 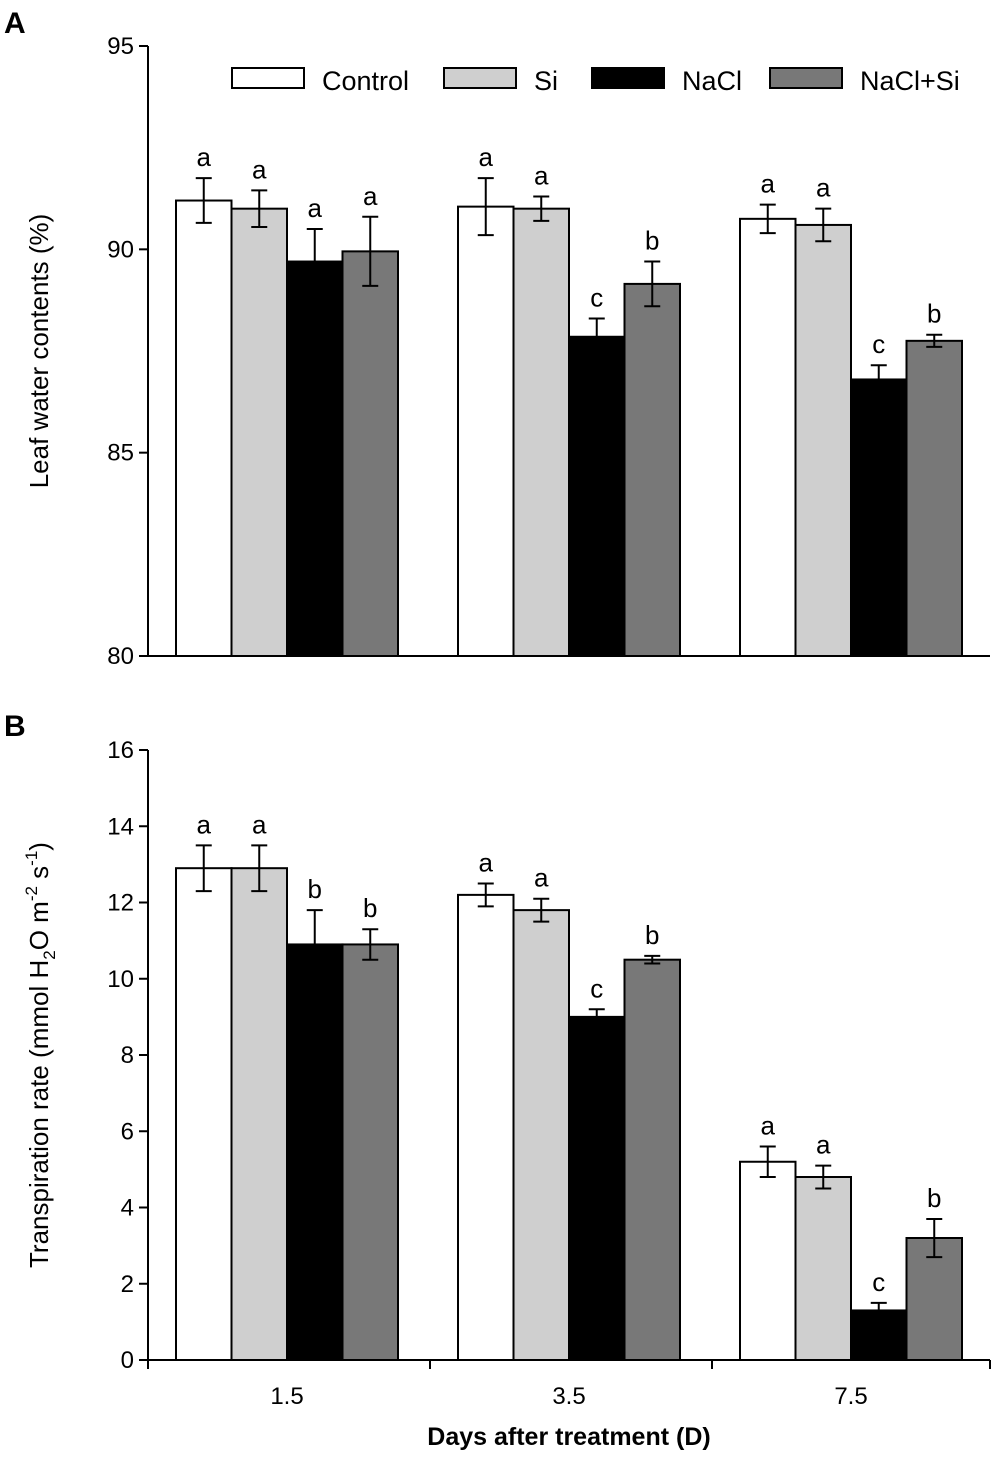 I want to click on legend-swatch-nacl, so click(x=628, y=78).